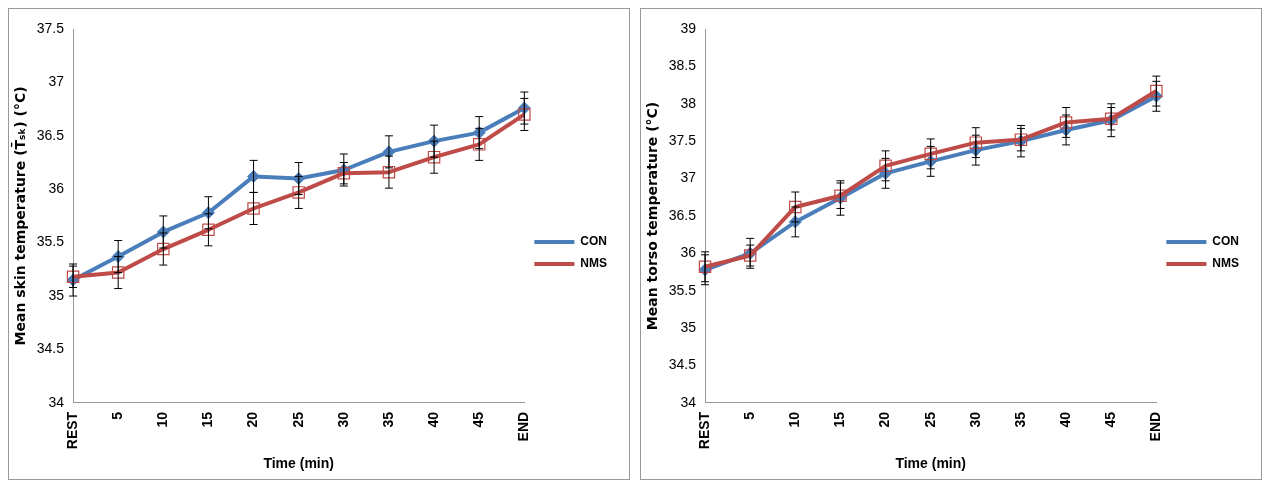 The image size is (1271, 484). What do you see at coordinates (688, 27) in the screenshot?
I see `y-tick-label: 39` at bounding box center [688, 27].